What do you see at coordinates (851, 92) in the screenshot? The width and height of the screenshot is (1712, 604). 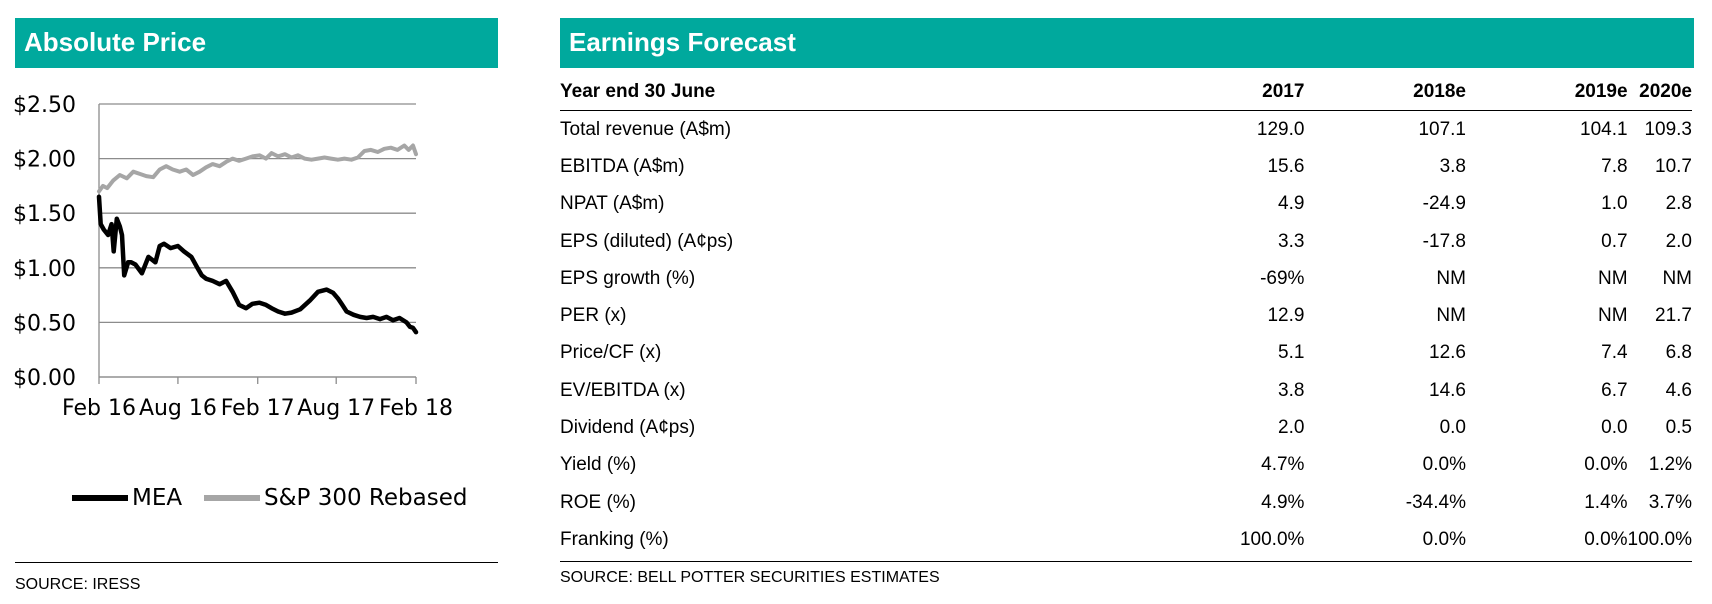 I see `header-year-end: Year end 30 June` at bounding box center [851, 92].